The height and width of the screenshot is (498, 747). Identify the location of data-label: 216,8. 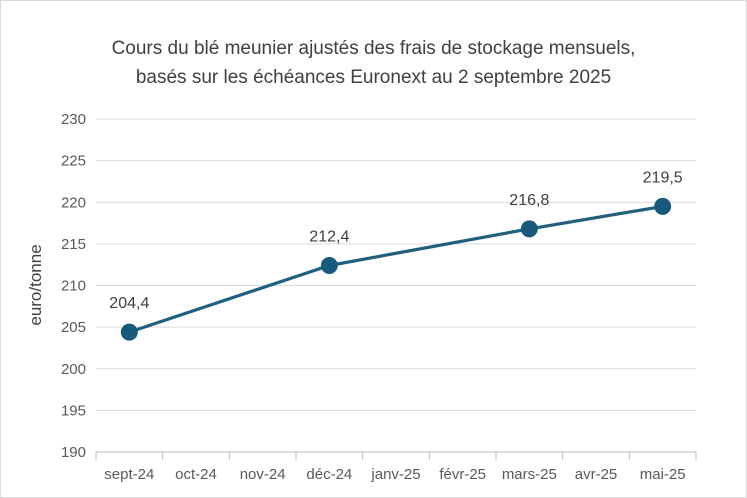
(529, 200).